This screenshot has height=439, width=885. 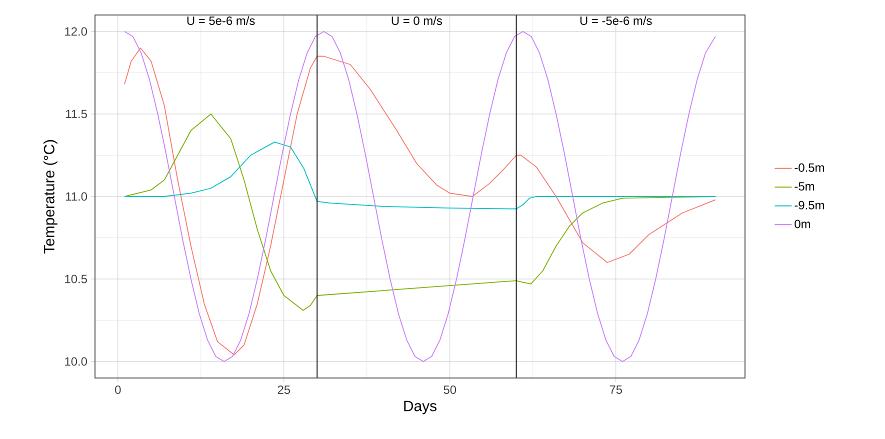 What do you see at coordinates (77, 196) in the screenshot?
I see `y-tick-label: 11.0` at bounding box center [77, 196].